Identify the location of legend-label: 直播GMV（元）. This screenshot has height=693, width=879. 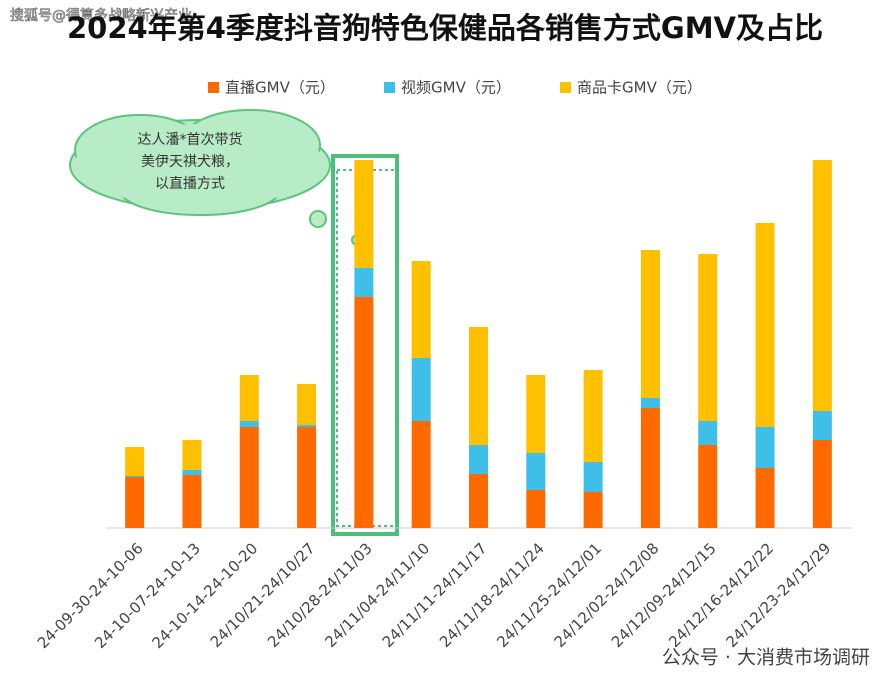
(280, 88).